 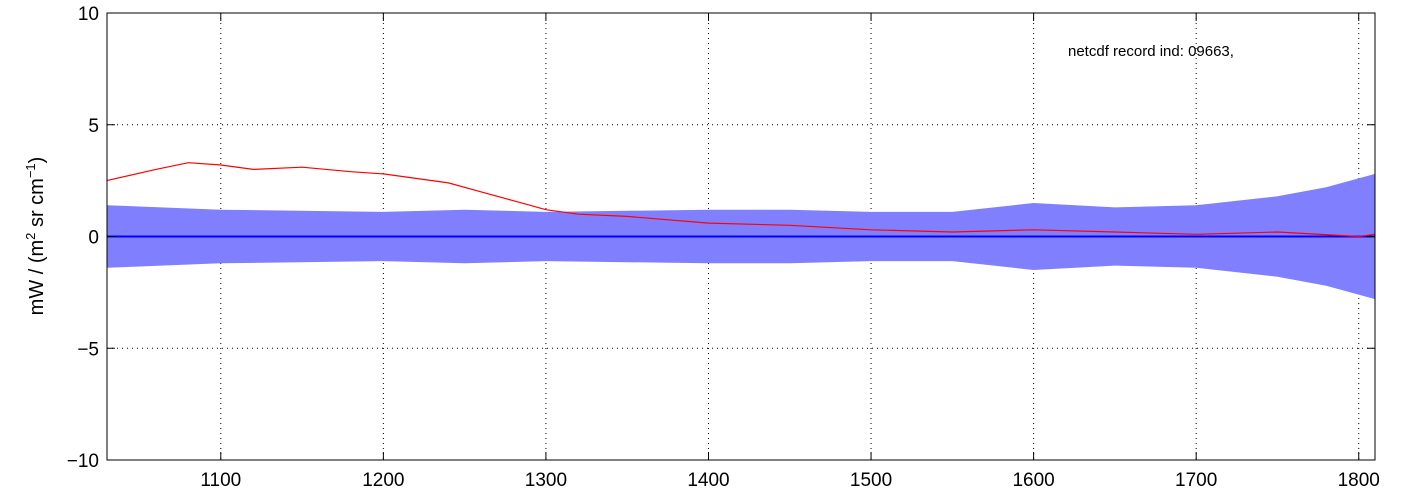 What do you see at coordinates (871, 480) in the screenshot?
I see `x-tick-label: 1500` at bounding box center [871, 480].